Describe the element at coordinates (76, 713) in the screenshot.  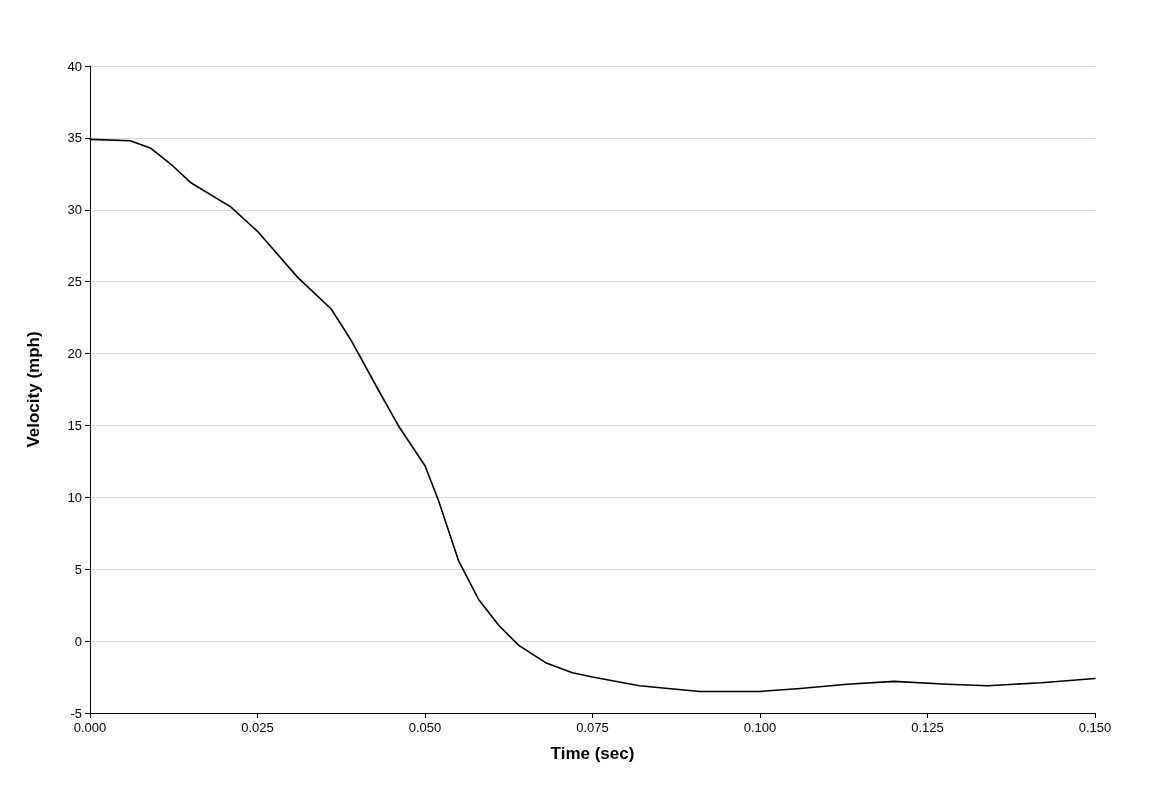
I see `y-tick-label: -5` at that location.